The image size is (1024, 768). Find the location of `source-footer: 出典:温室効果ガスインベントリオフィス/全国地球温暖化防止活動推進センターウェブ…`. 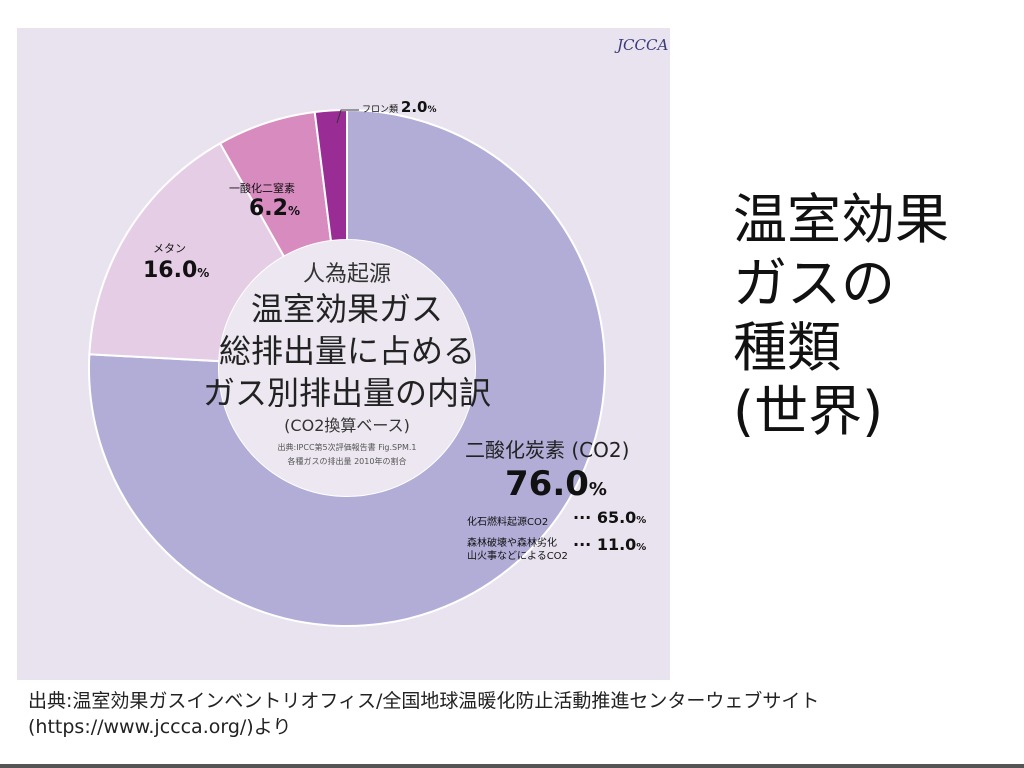

source-footer: 出典:温室効果ガスインベントリオフィス/全国地球温暖化防止活動推進センターウェブ… is located at coordinates (423, 714).